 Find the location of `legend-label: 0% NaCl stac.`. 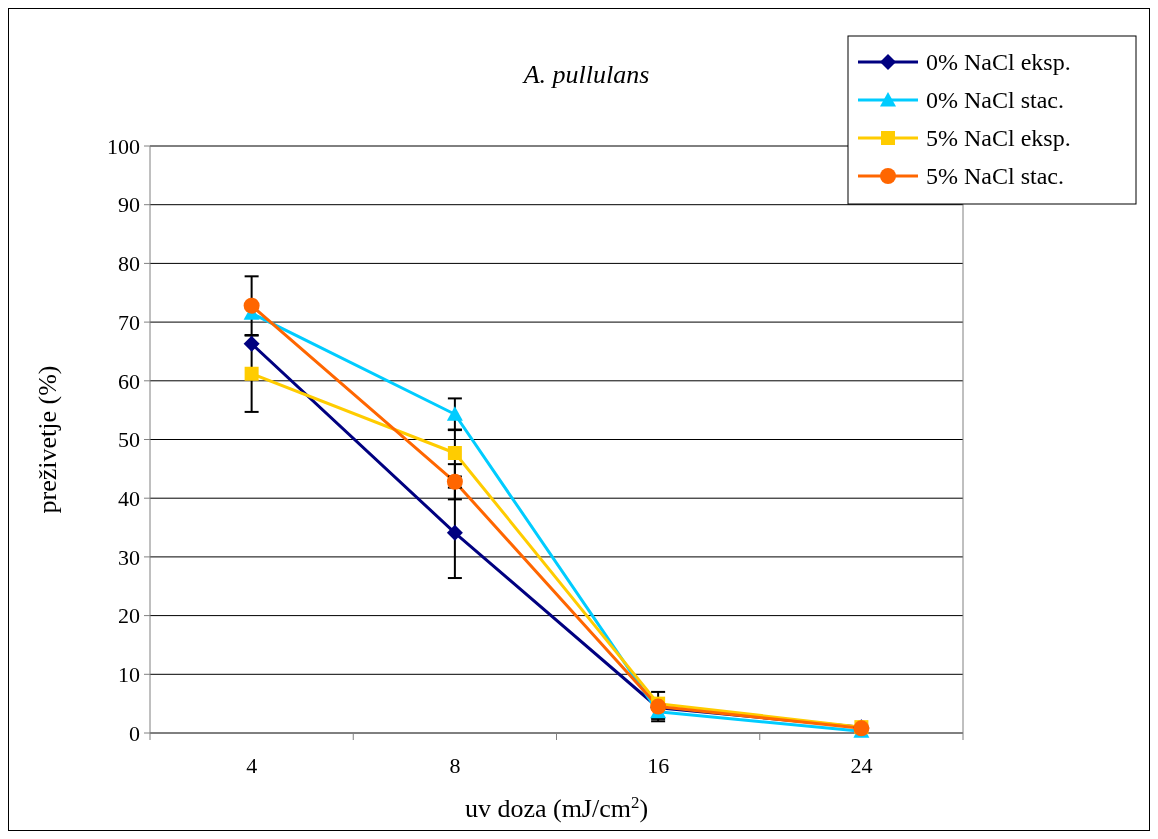

legend-label: 0% NaCl stac. is located at coordinates (995, 100).